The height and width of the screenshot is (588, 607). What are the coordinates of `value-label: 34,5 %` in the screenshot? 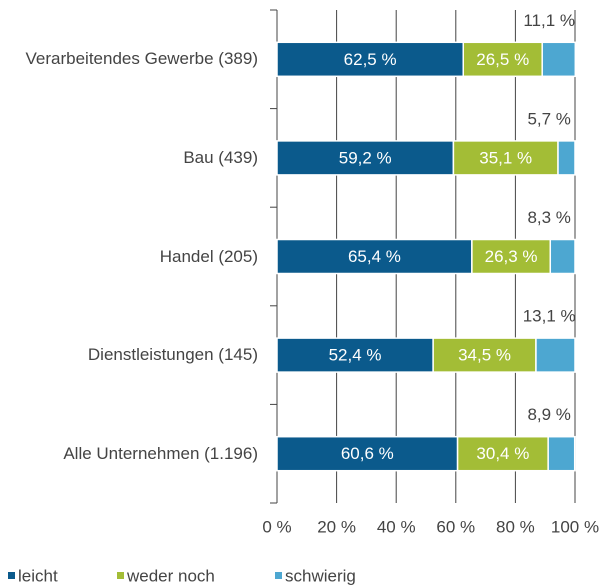 It's located at (484, 355).